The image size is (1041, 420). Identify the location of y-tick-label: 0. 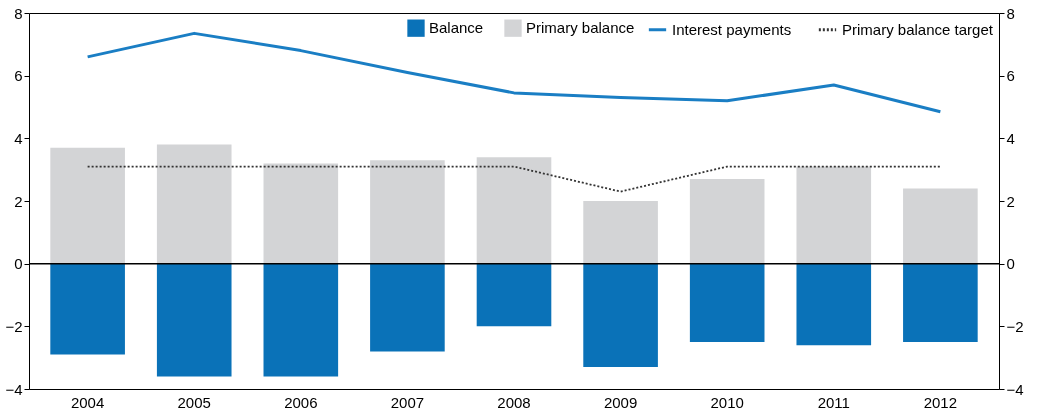
(18, 264).